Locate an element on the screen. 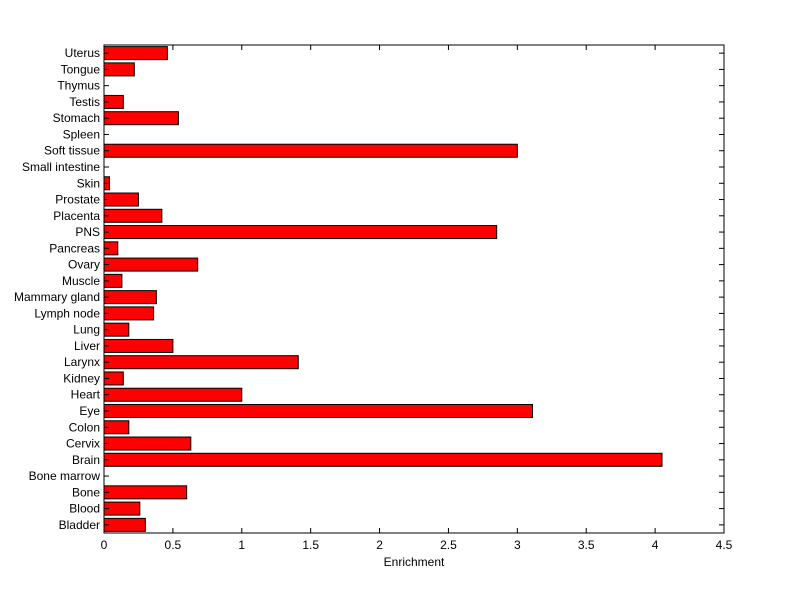 This screenshot has height=599, width=800. y-tick-label: Mammary gland is located at coordinates (57, 297).